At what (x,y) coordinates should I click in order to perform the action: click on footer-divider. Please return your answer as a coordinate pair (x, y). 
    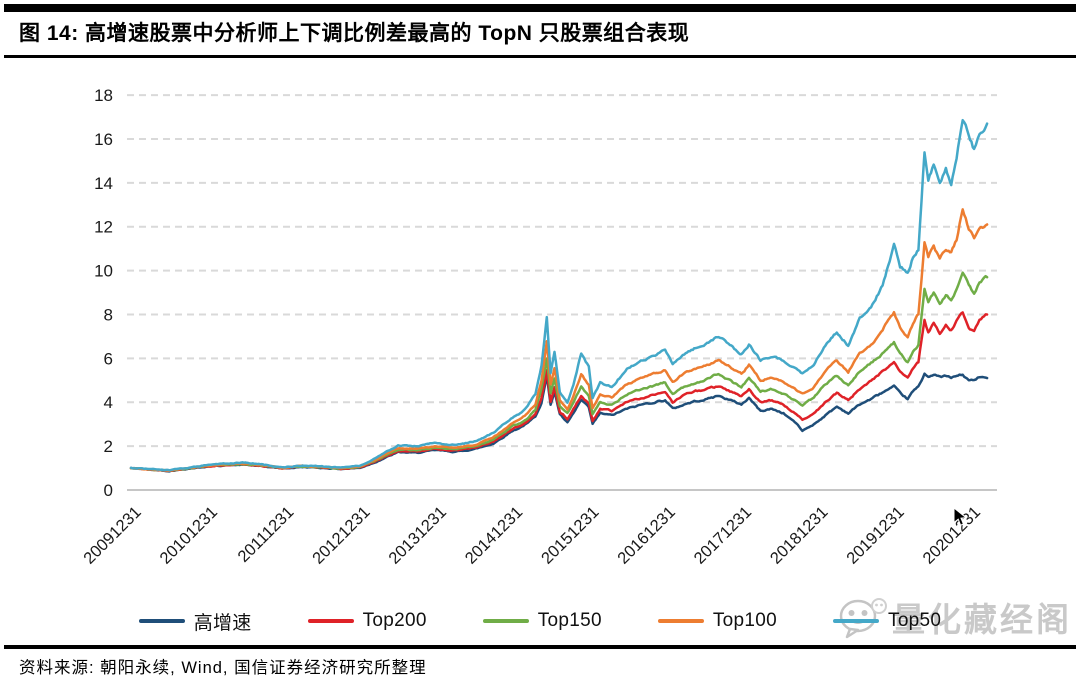
    Looking at the image, I should click on (540, 647).